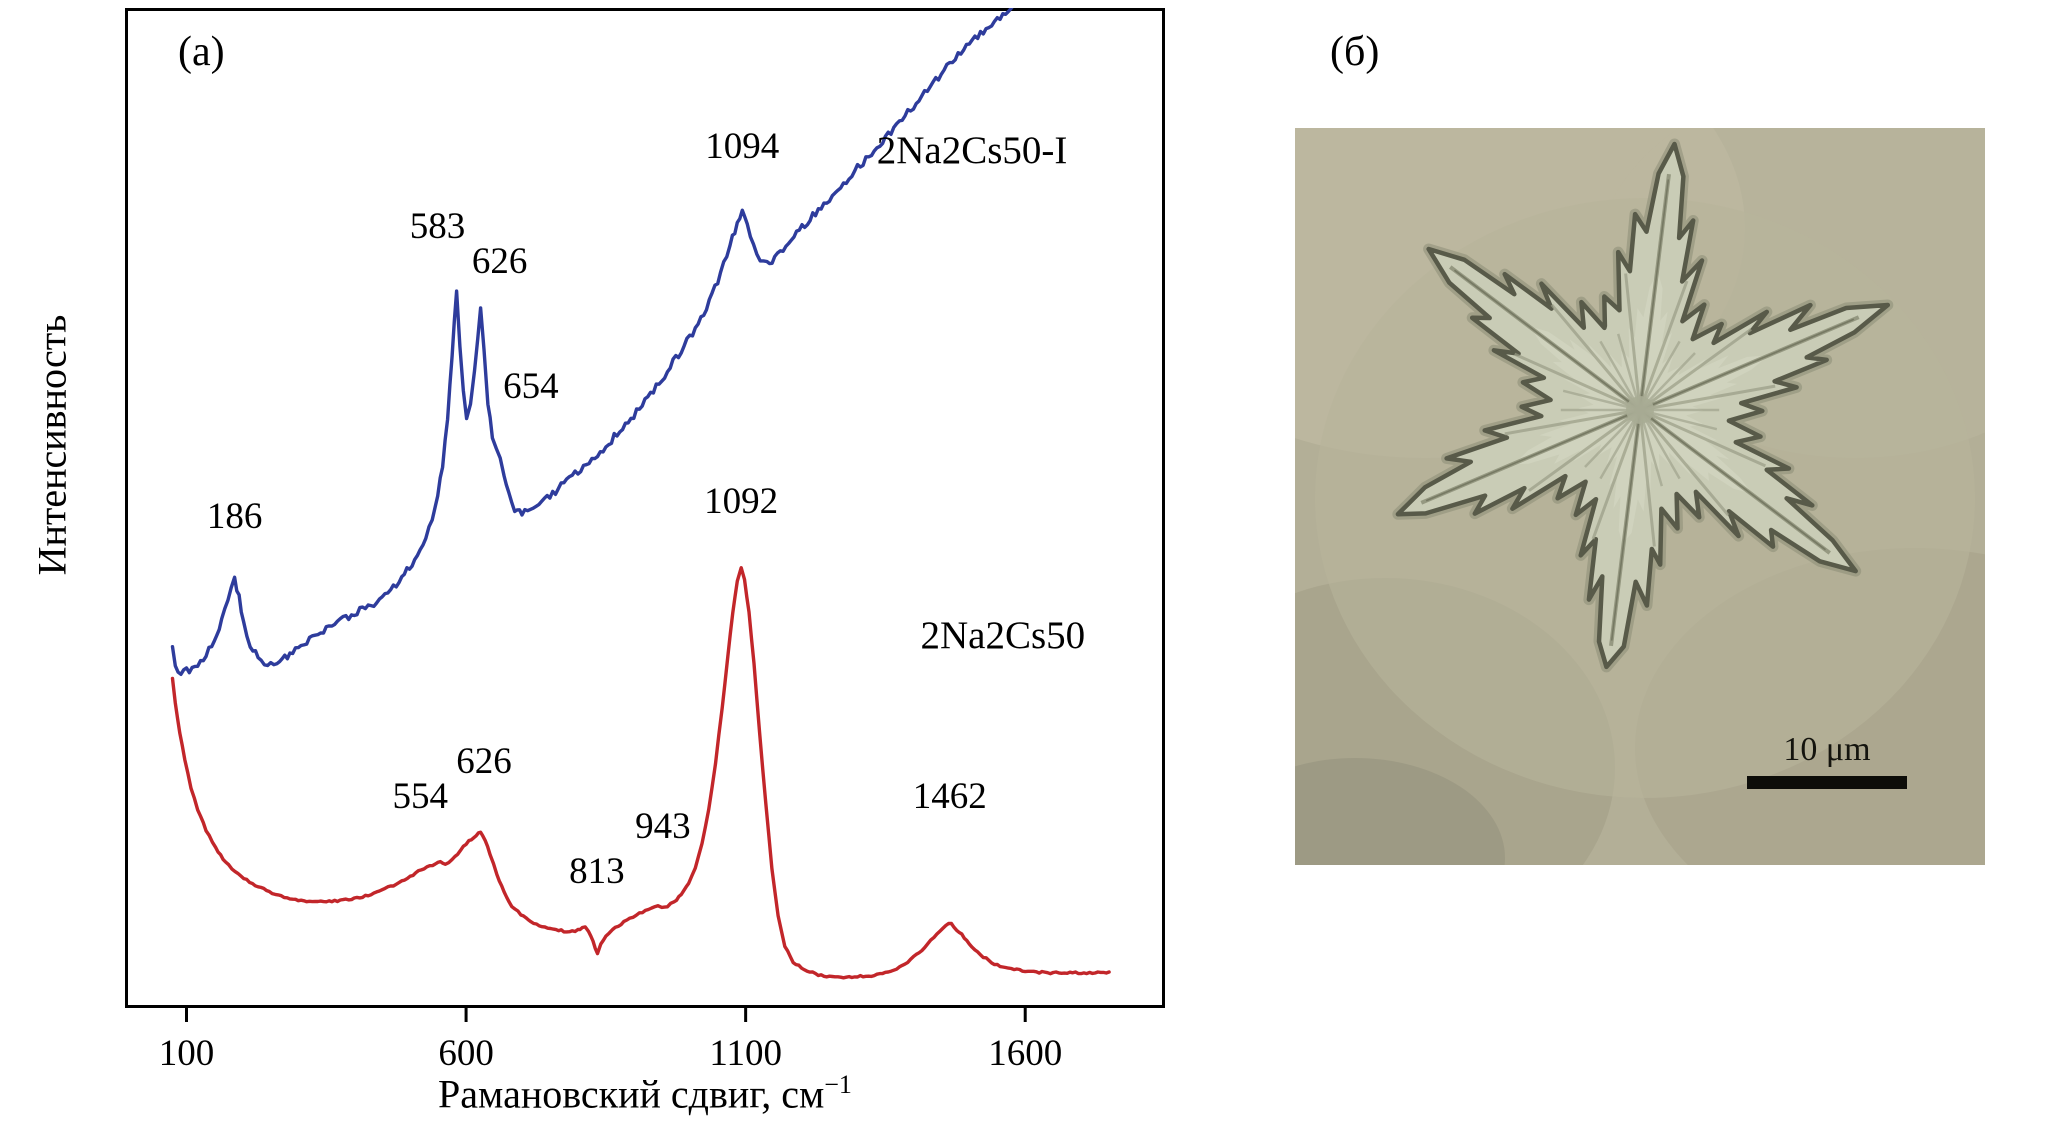 This screenshot has width=2070, height=1134. What do you see at coordinates (1643, 405) in the screenshot?
I see `snowflake-crystal` at bounding box center [1643, 405].